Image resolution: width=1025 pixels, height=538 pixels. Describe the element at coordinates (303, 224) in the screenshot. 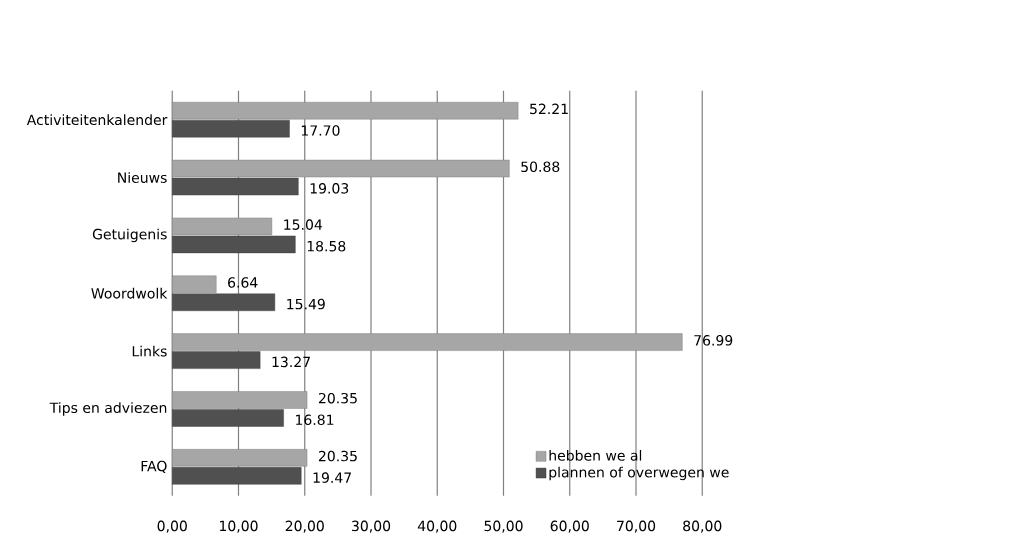

I see `data-label: 15.04` at that location.